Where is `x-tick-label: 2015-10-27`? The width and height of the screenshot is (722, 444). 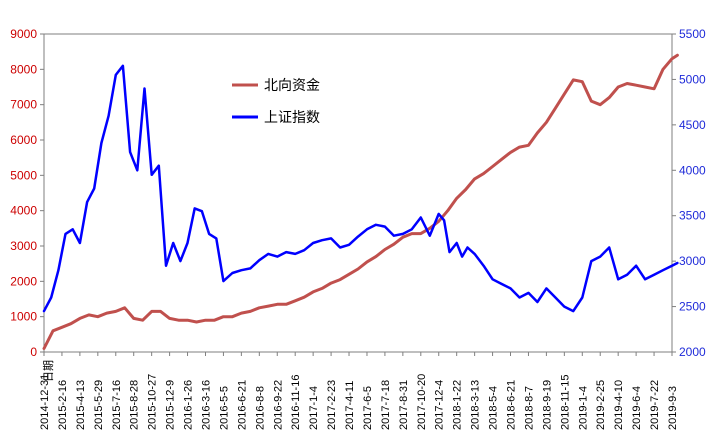
x-tick-label: 2015-10-27 is located at coordinates (153, 402).